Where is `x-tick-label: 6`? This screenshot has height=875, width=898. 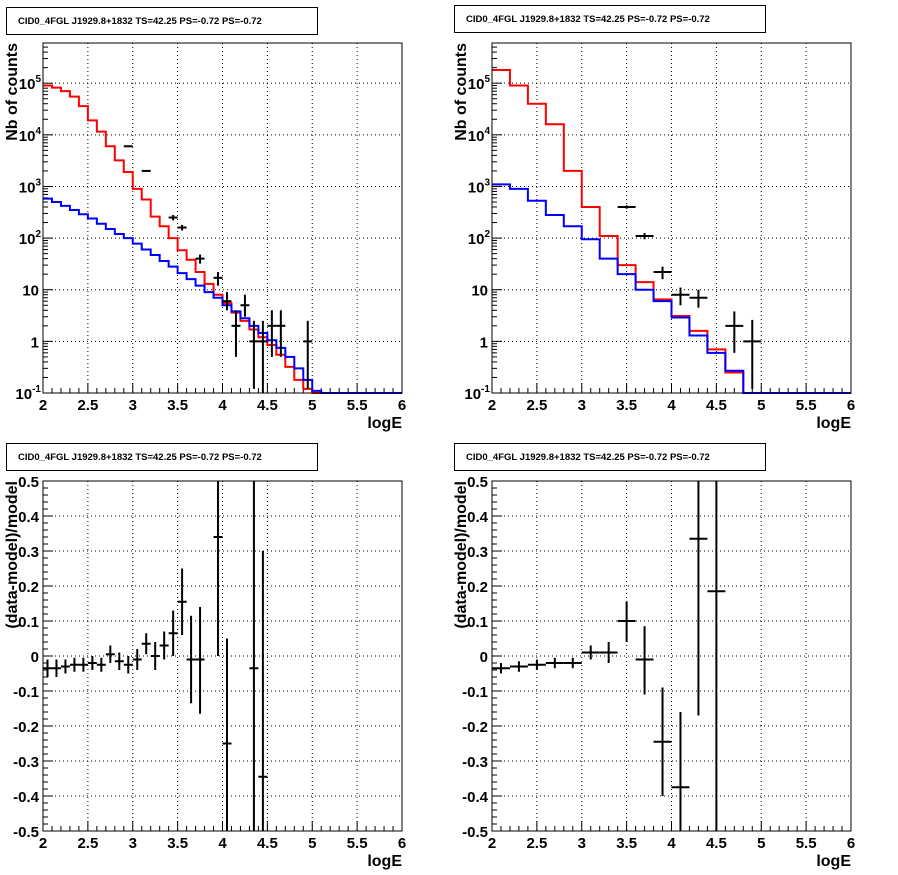
x-tick-label: 6 is located at coordinates (851, 843).